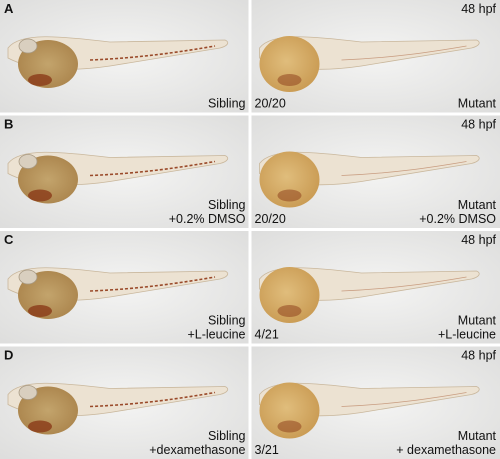 The image size is (500, 459). What do you see at coordinates (8, 355) in the screenshot?
I see `panel-label: D` at bounding box center [8, 355].